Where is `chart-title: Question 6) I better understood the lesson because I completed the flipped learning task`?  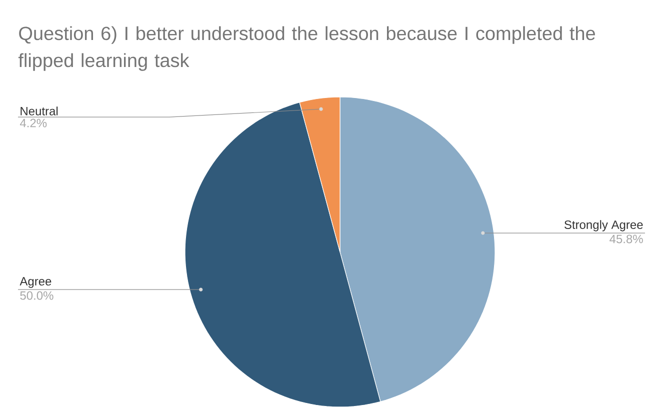 chart-title: Question 6) I better understood the lesson because I completed the flipped learning task is located at coordinates (306, 48).